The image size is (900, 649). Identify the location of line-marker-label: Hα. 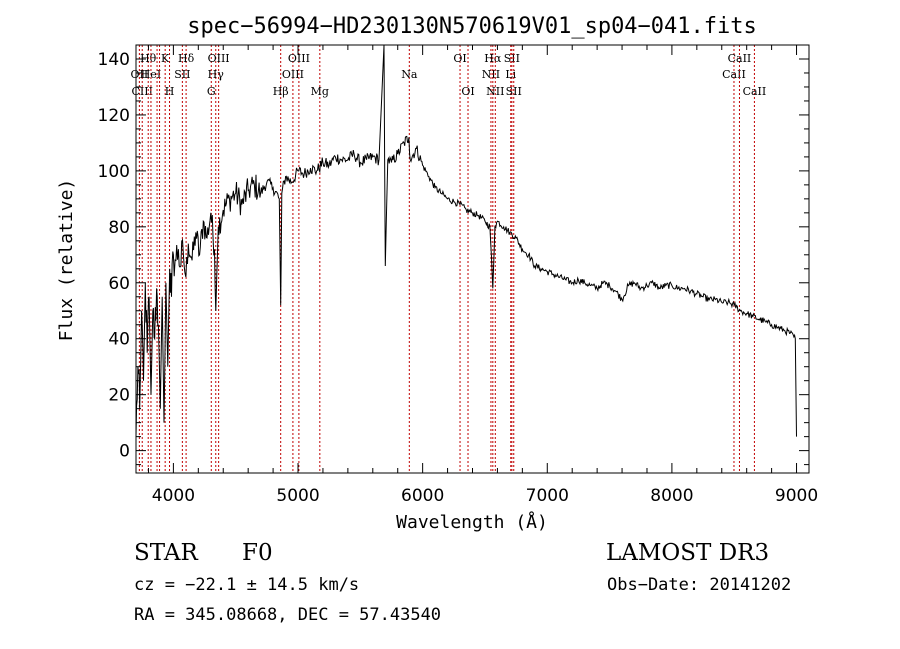
(493, 58).